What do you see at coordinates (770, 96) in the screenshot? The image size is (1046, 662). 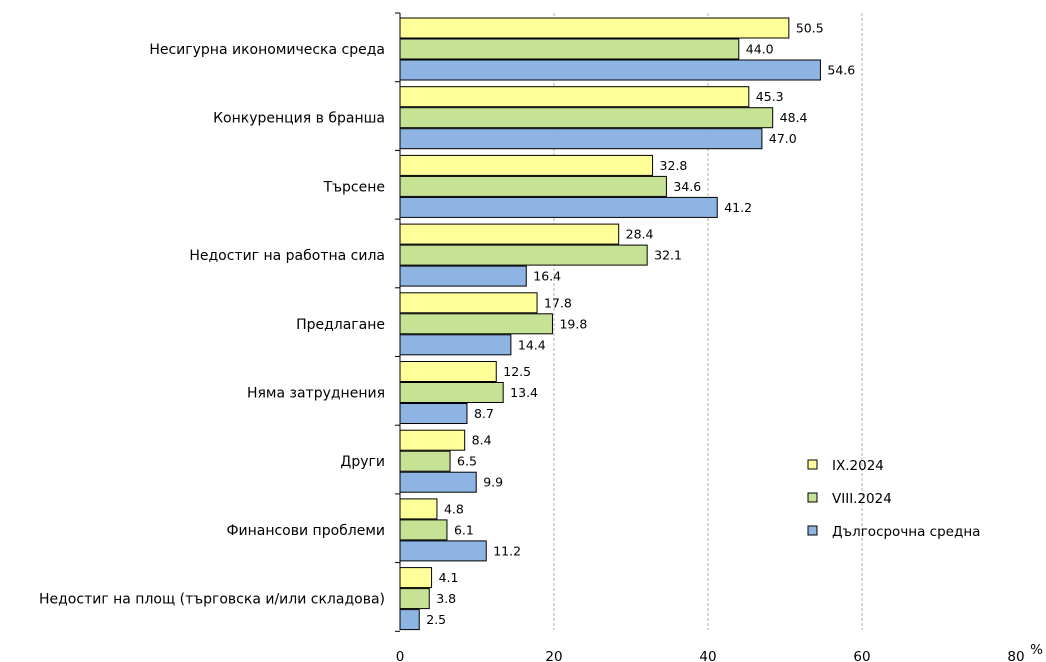 I see `data-label: 45.3` at bounding box center [770, 96].